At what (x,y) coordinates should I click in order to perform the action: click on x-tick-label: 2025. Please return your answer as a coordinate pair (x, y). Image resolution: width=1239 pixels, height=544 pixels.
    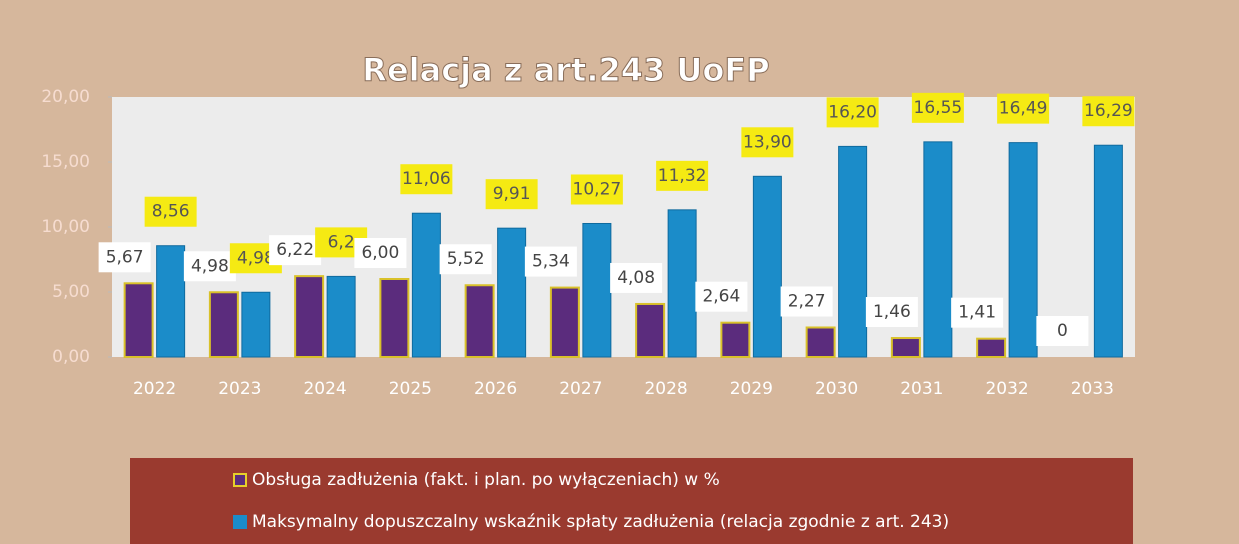
    Looking at the image, I should click on (410, 389).